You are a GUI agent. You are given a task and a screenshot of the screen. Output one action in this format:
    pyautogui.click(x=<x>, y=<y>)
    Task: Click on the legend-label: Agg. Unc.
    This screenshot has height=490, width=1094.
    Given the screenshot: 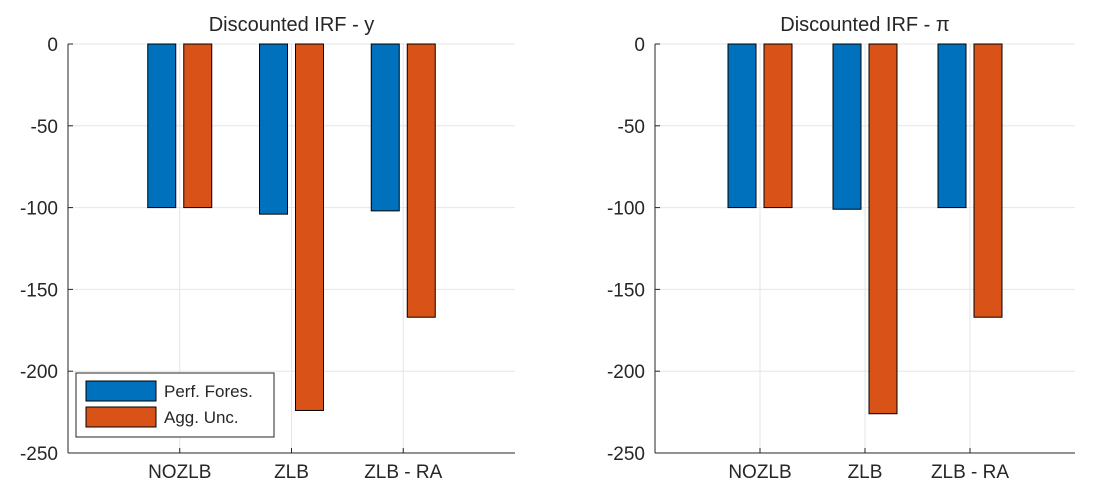 What is the action you would take?
    pyautogui.click(x=201, y=417)
    